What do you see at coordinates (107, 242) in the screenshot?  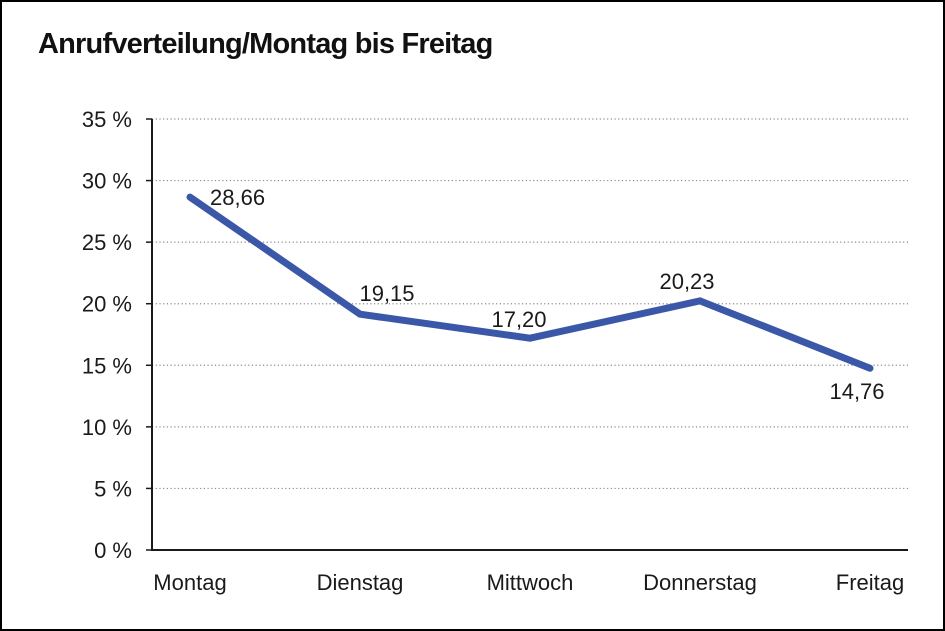 I see `y-axis-label: 25 %` at bounding box center [107, 242].